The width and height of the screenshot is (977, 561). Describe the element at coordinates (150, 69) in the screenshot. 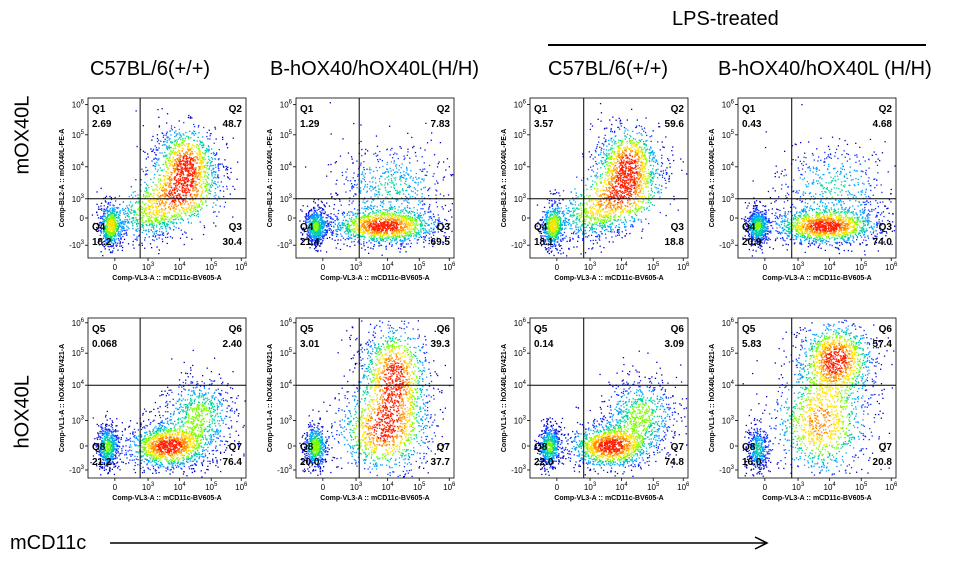

I see `column-header-1: C57BL/6(+/+)` at that location.